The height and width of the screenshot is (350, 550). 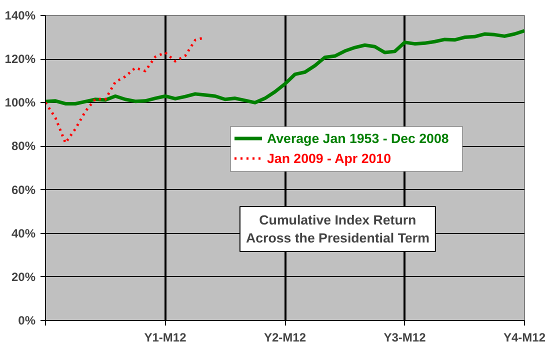 I want to click on x-tick-label: Y3-M12, so click(x=405, y=337).